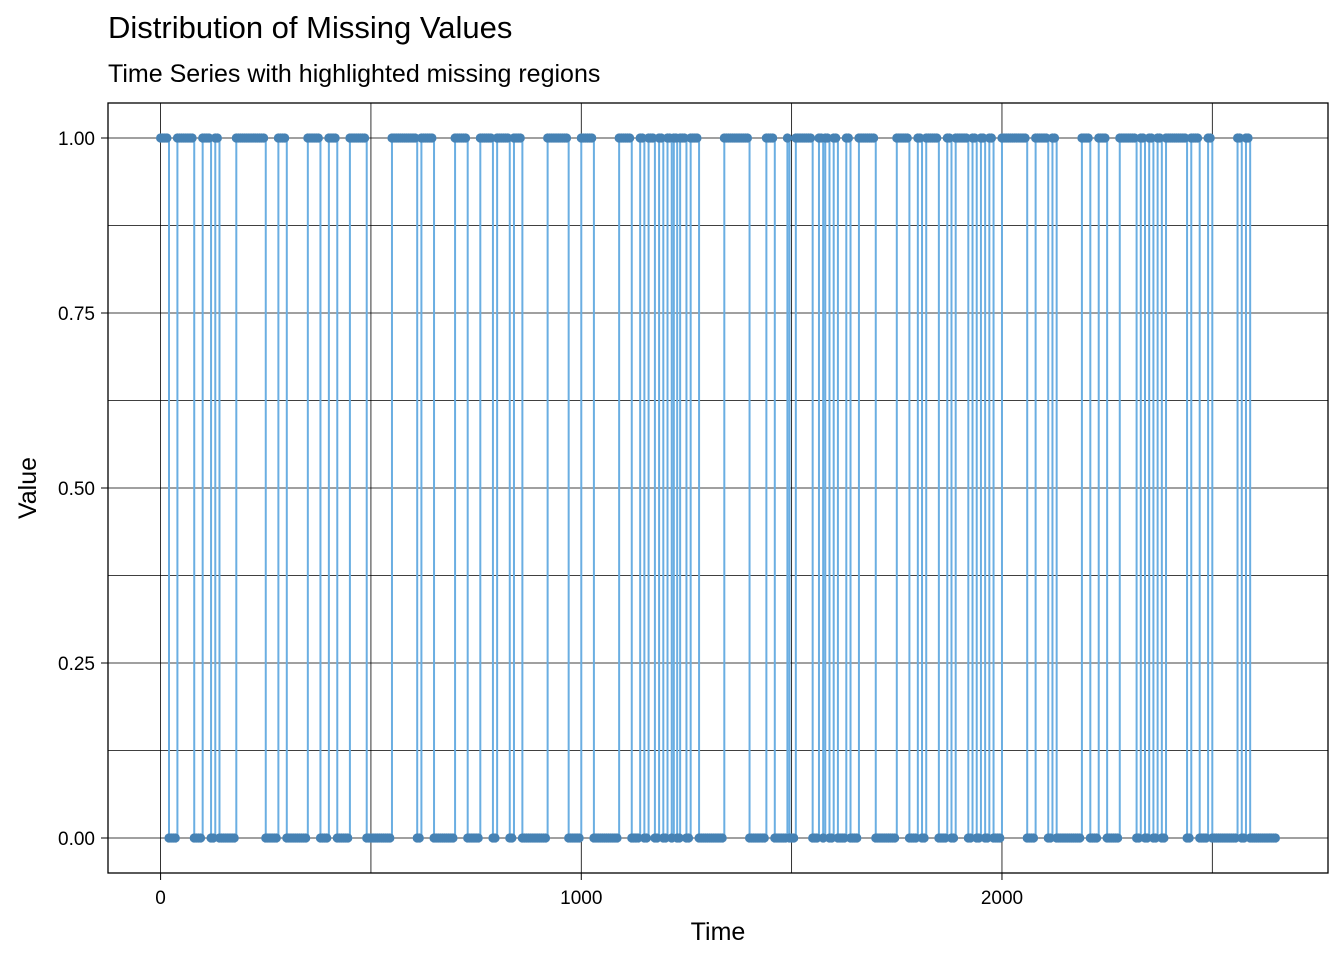  Describe the element at coordinates (718, 932) in the screenshot. I see `x-axis-title: Time` at that location.